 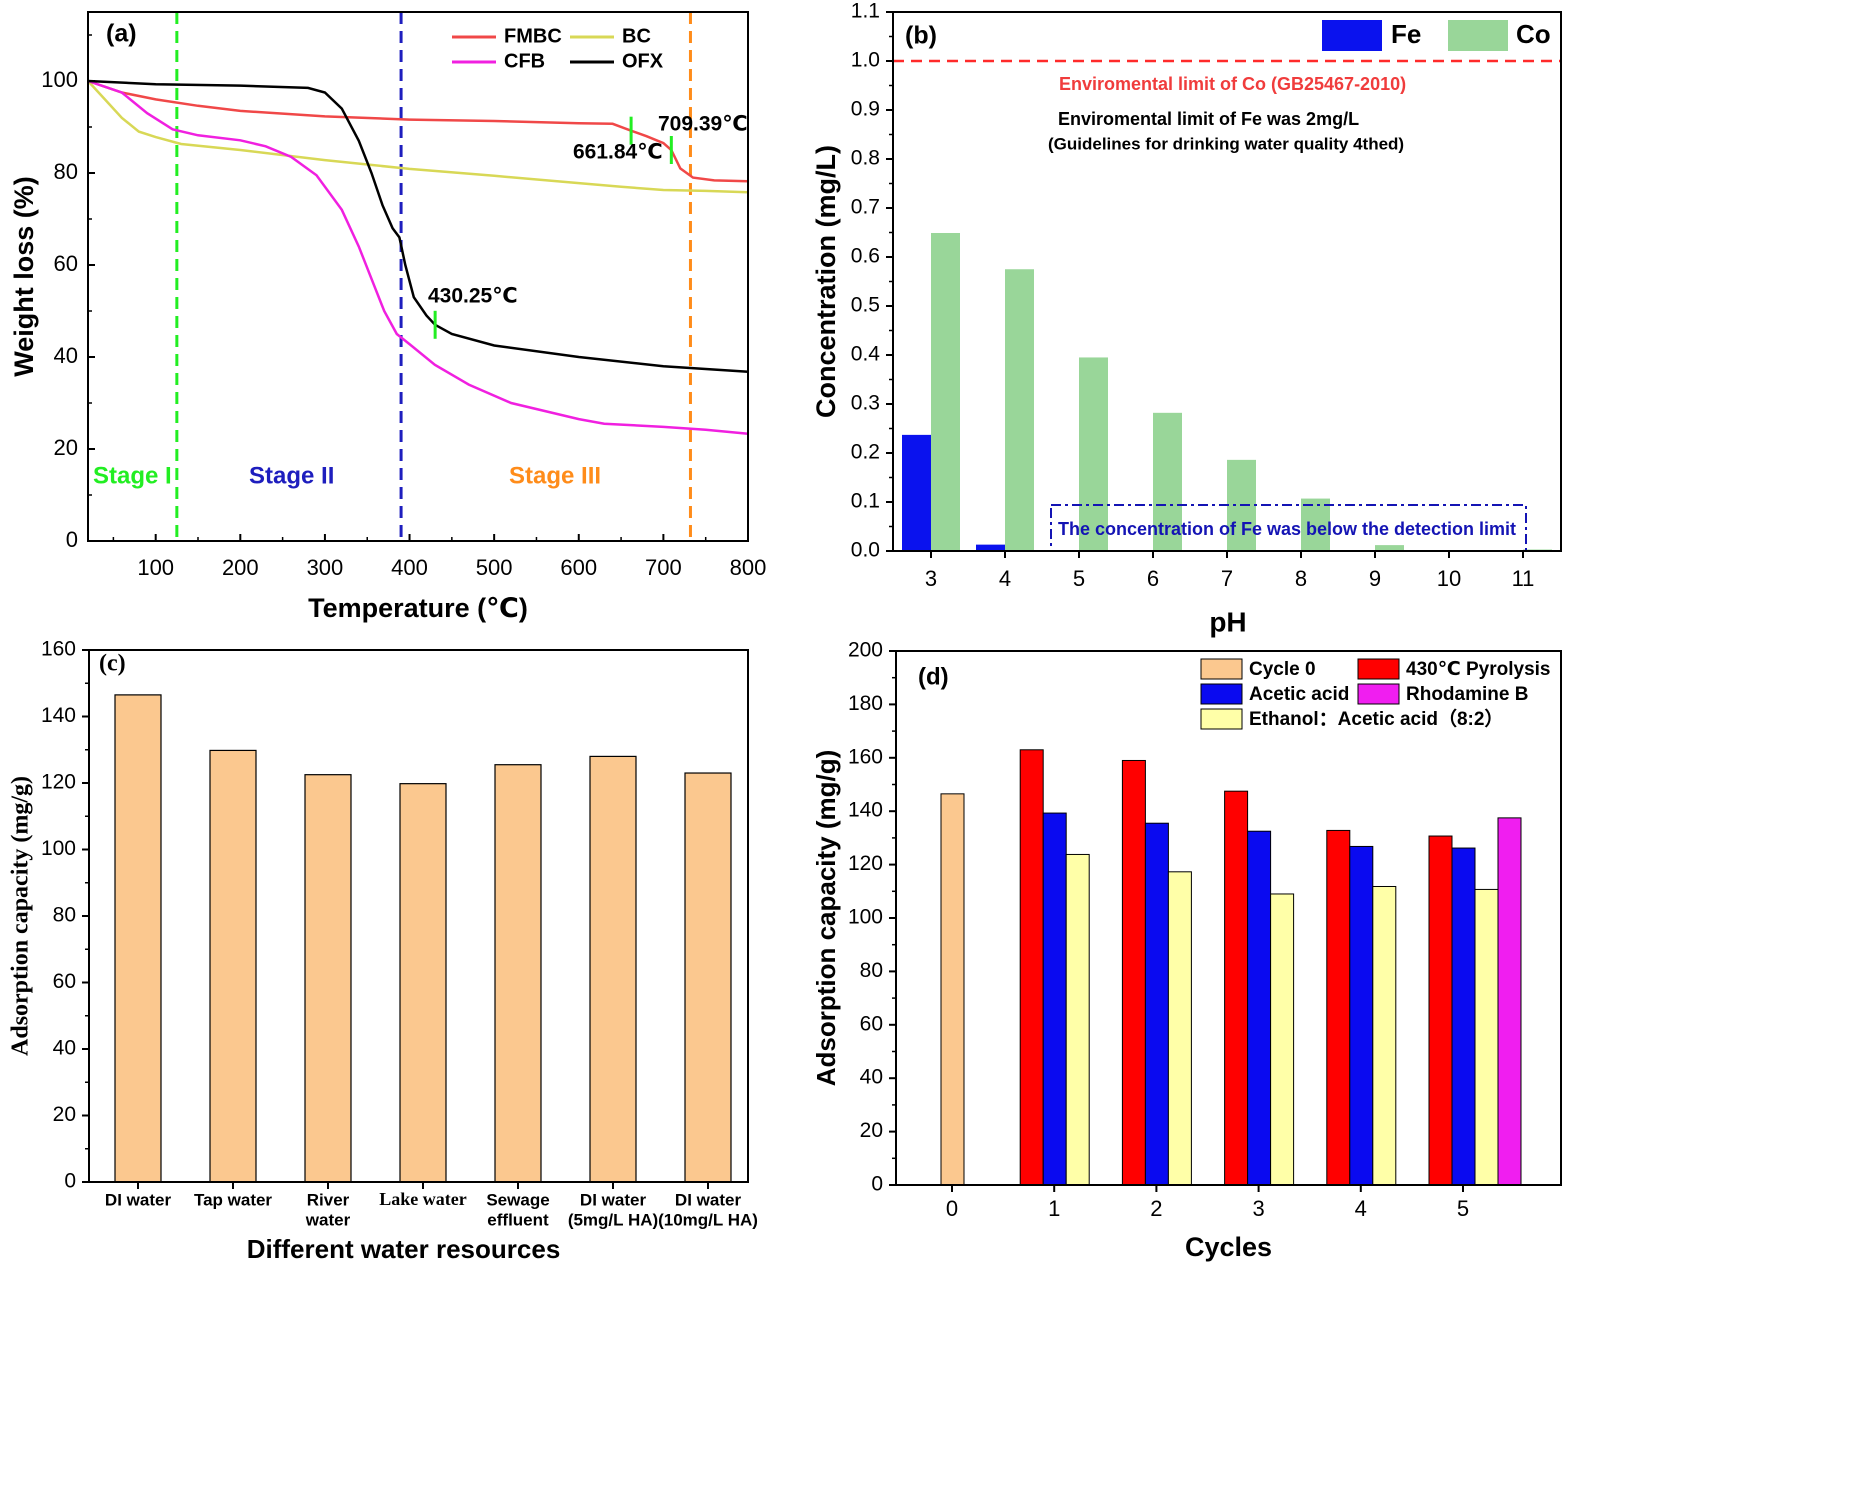 What do you see at coordinates (663, 567) in the screenshot?
I see `x-tick-label: 700` at bounding box center [663, 567].